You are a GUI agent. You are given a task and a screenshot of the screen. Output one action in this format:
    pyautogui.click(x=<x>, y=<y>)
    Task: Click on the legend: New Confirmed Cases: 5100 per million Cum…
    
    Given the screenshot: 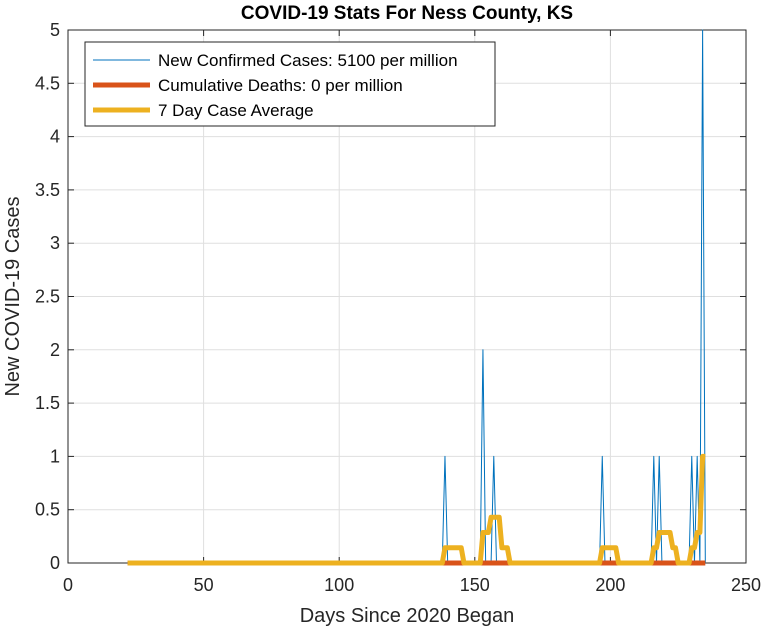 What is the action you would take?
    pyautogui.click(x=290, y=84)
    